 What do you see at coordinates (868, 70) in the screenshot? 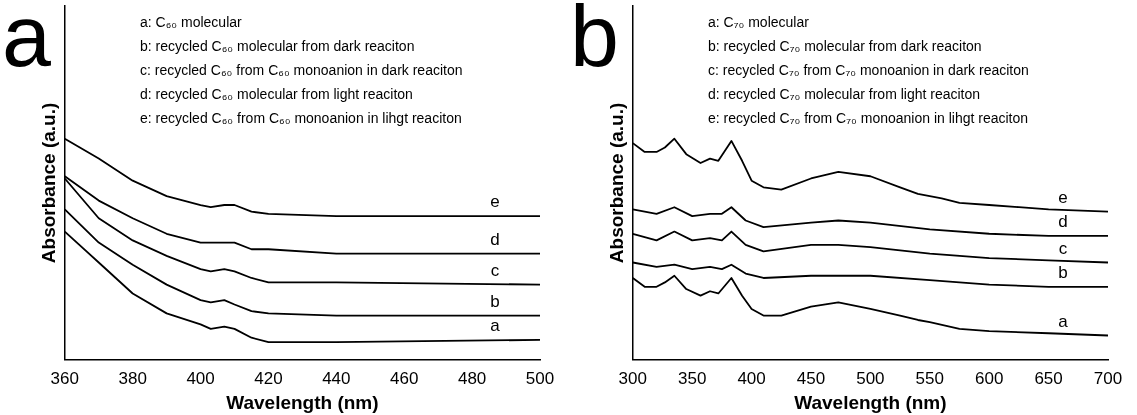
I see `text: c: recycled C₇₀ from C₇₀ monoanion in dark reaciton` at bounding box center [868, 70].